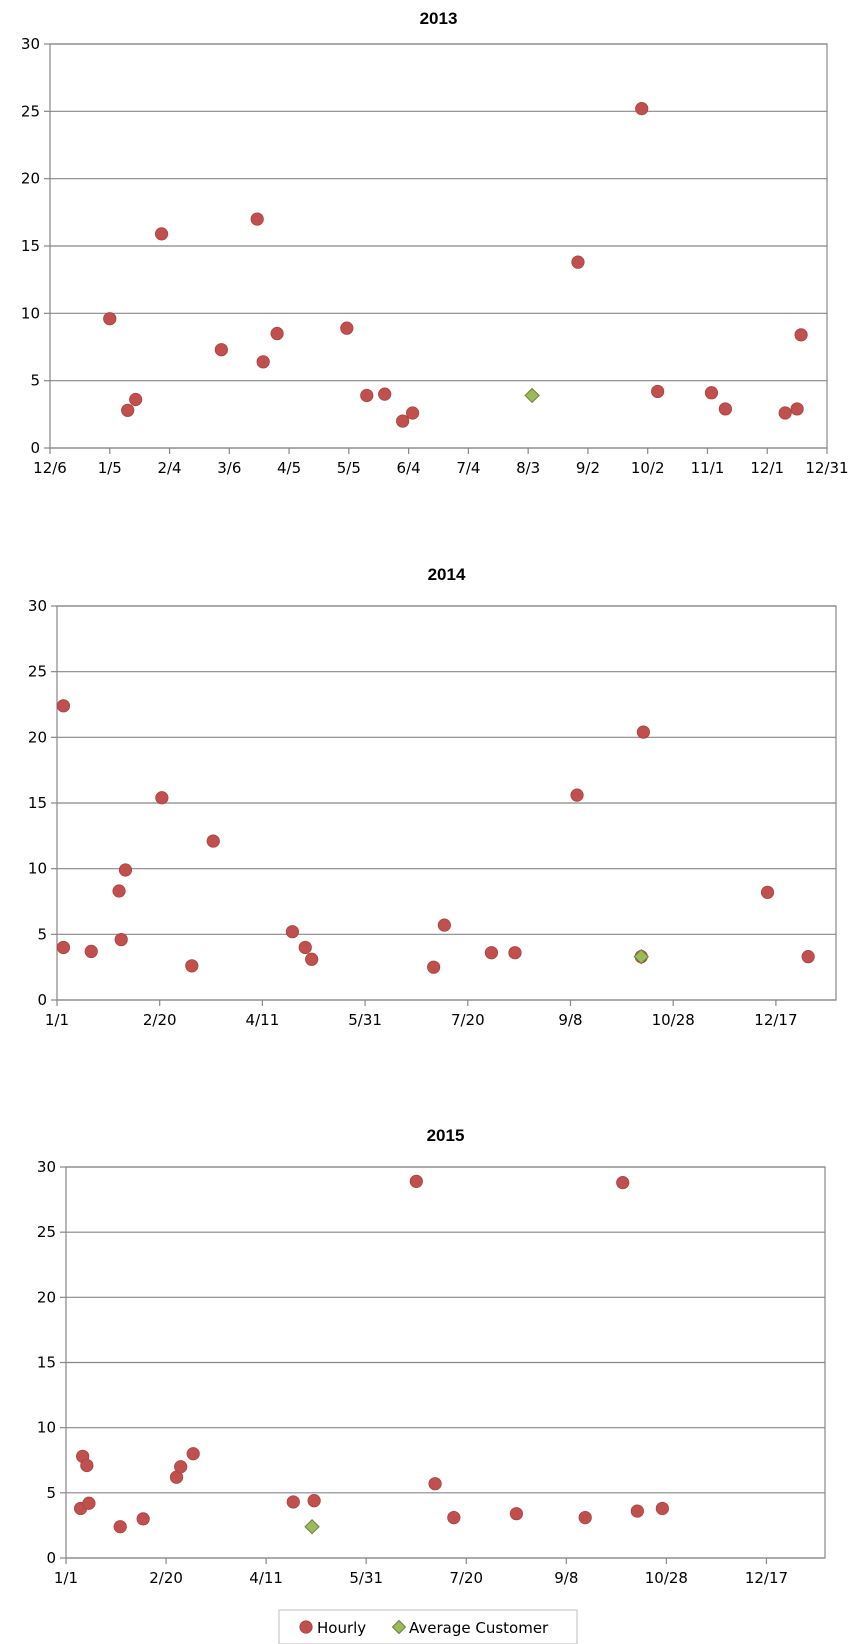 This screenshot has height=1644, width=855. I want to click on x-tick-label: 1/5, so click(110, 468).